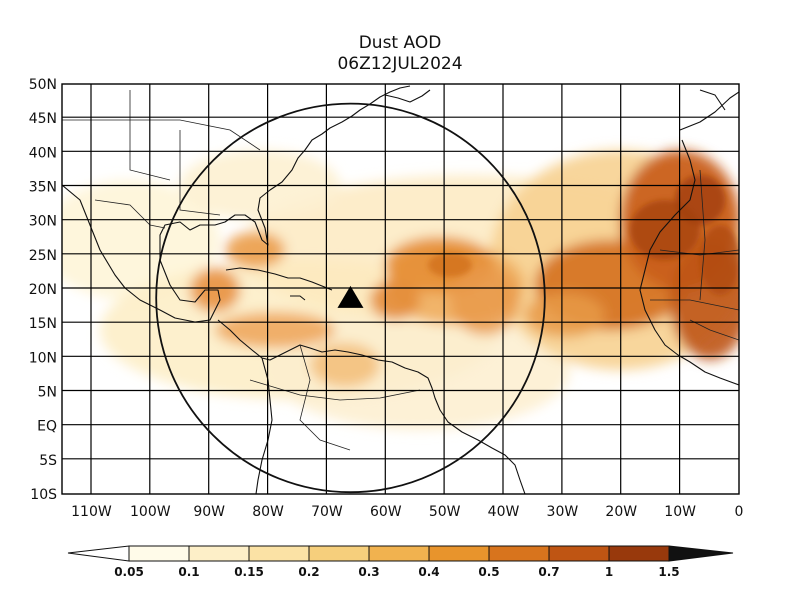 The width and height of the screenshot is (800, 600). I want to click on colorbar-under-arrow, so click(98, 553).